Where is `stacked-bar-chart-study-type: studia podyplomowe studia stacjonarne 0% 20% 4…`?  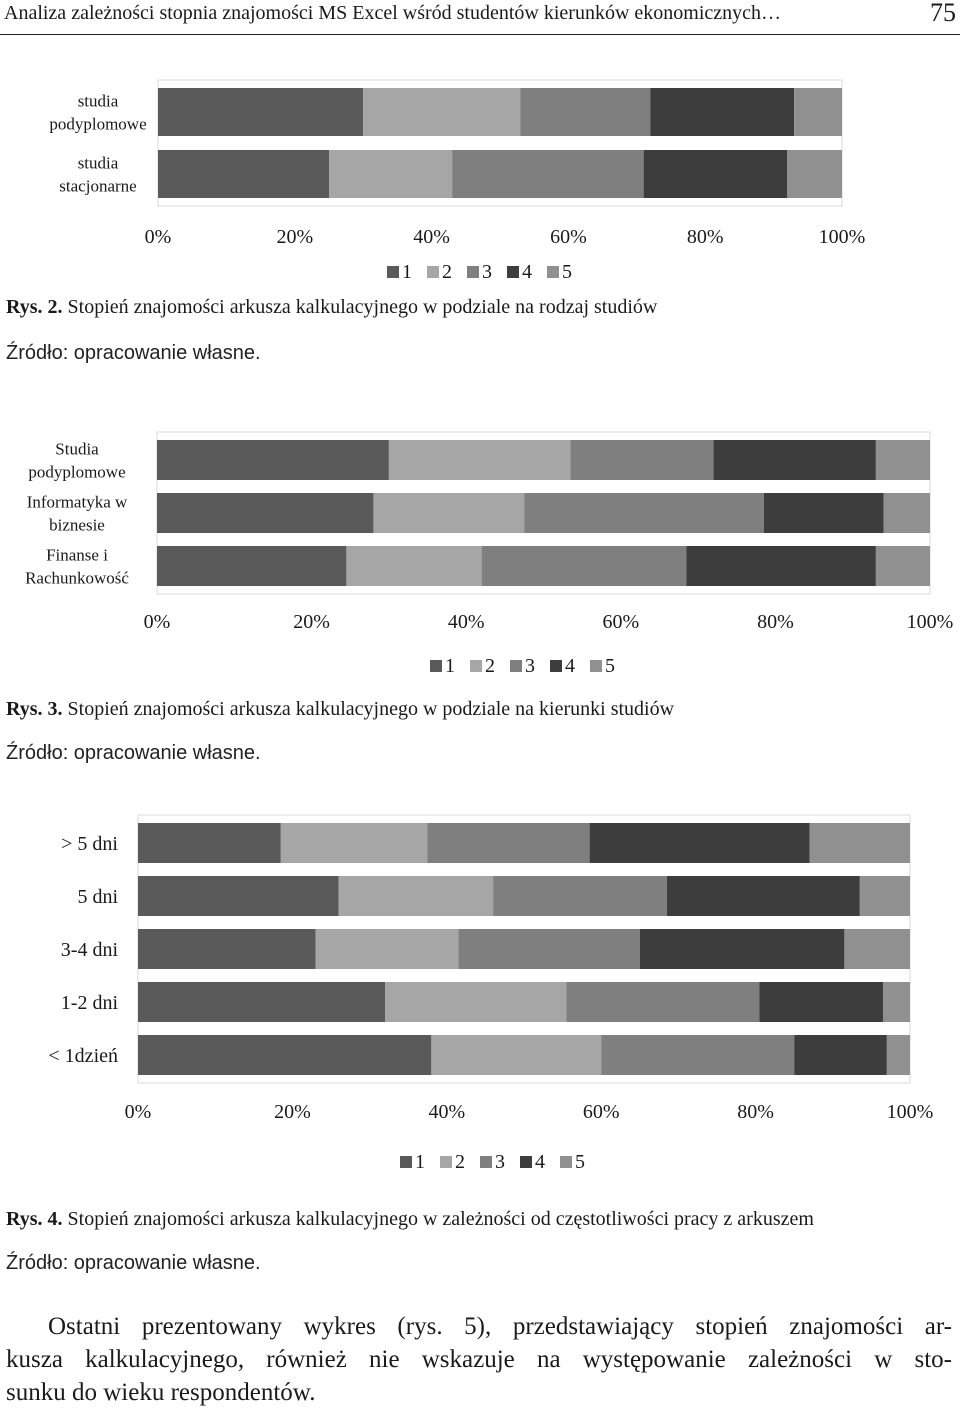
stacked-bar-chart-study-type: studia podyplomowe studia stacjonarne 0% 20% 4… is located at coordinates (457, 181).